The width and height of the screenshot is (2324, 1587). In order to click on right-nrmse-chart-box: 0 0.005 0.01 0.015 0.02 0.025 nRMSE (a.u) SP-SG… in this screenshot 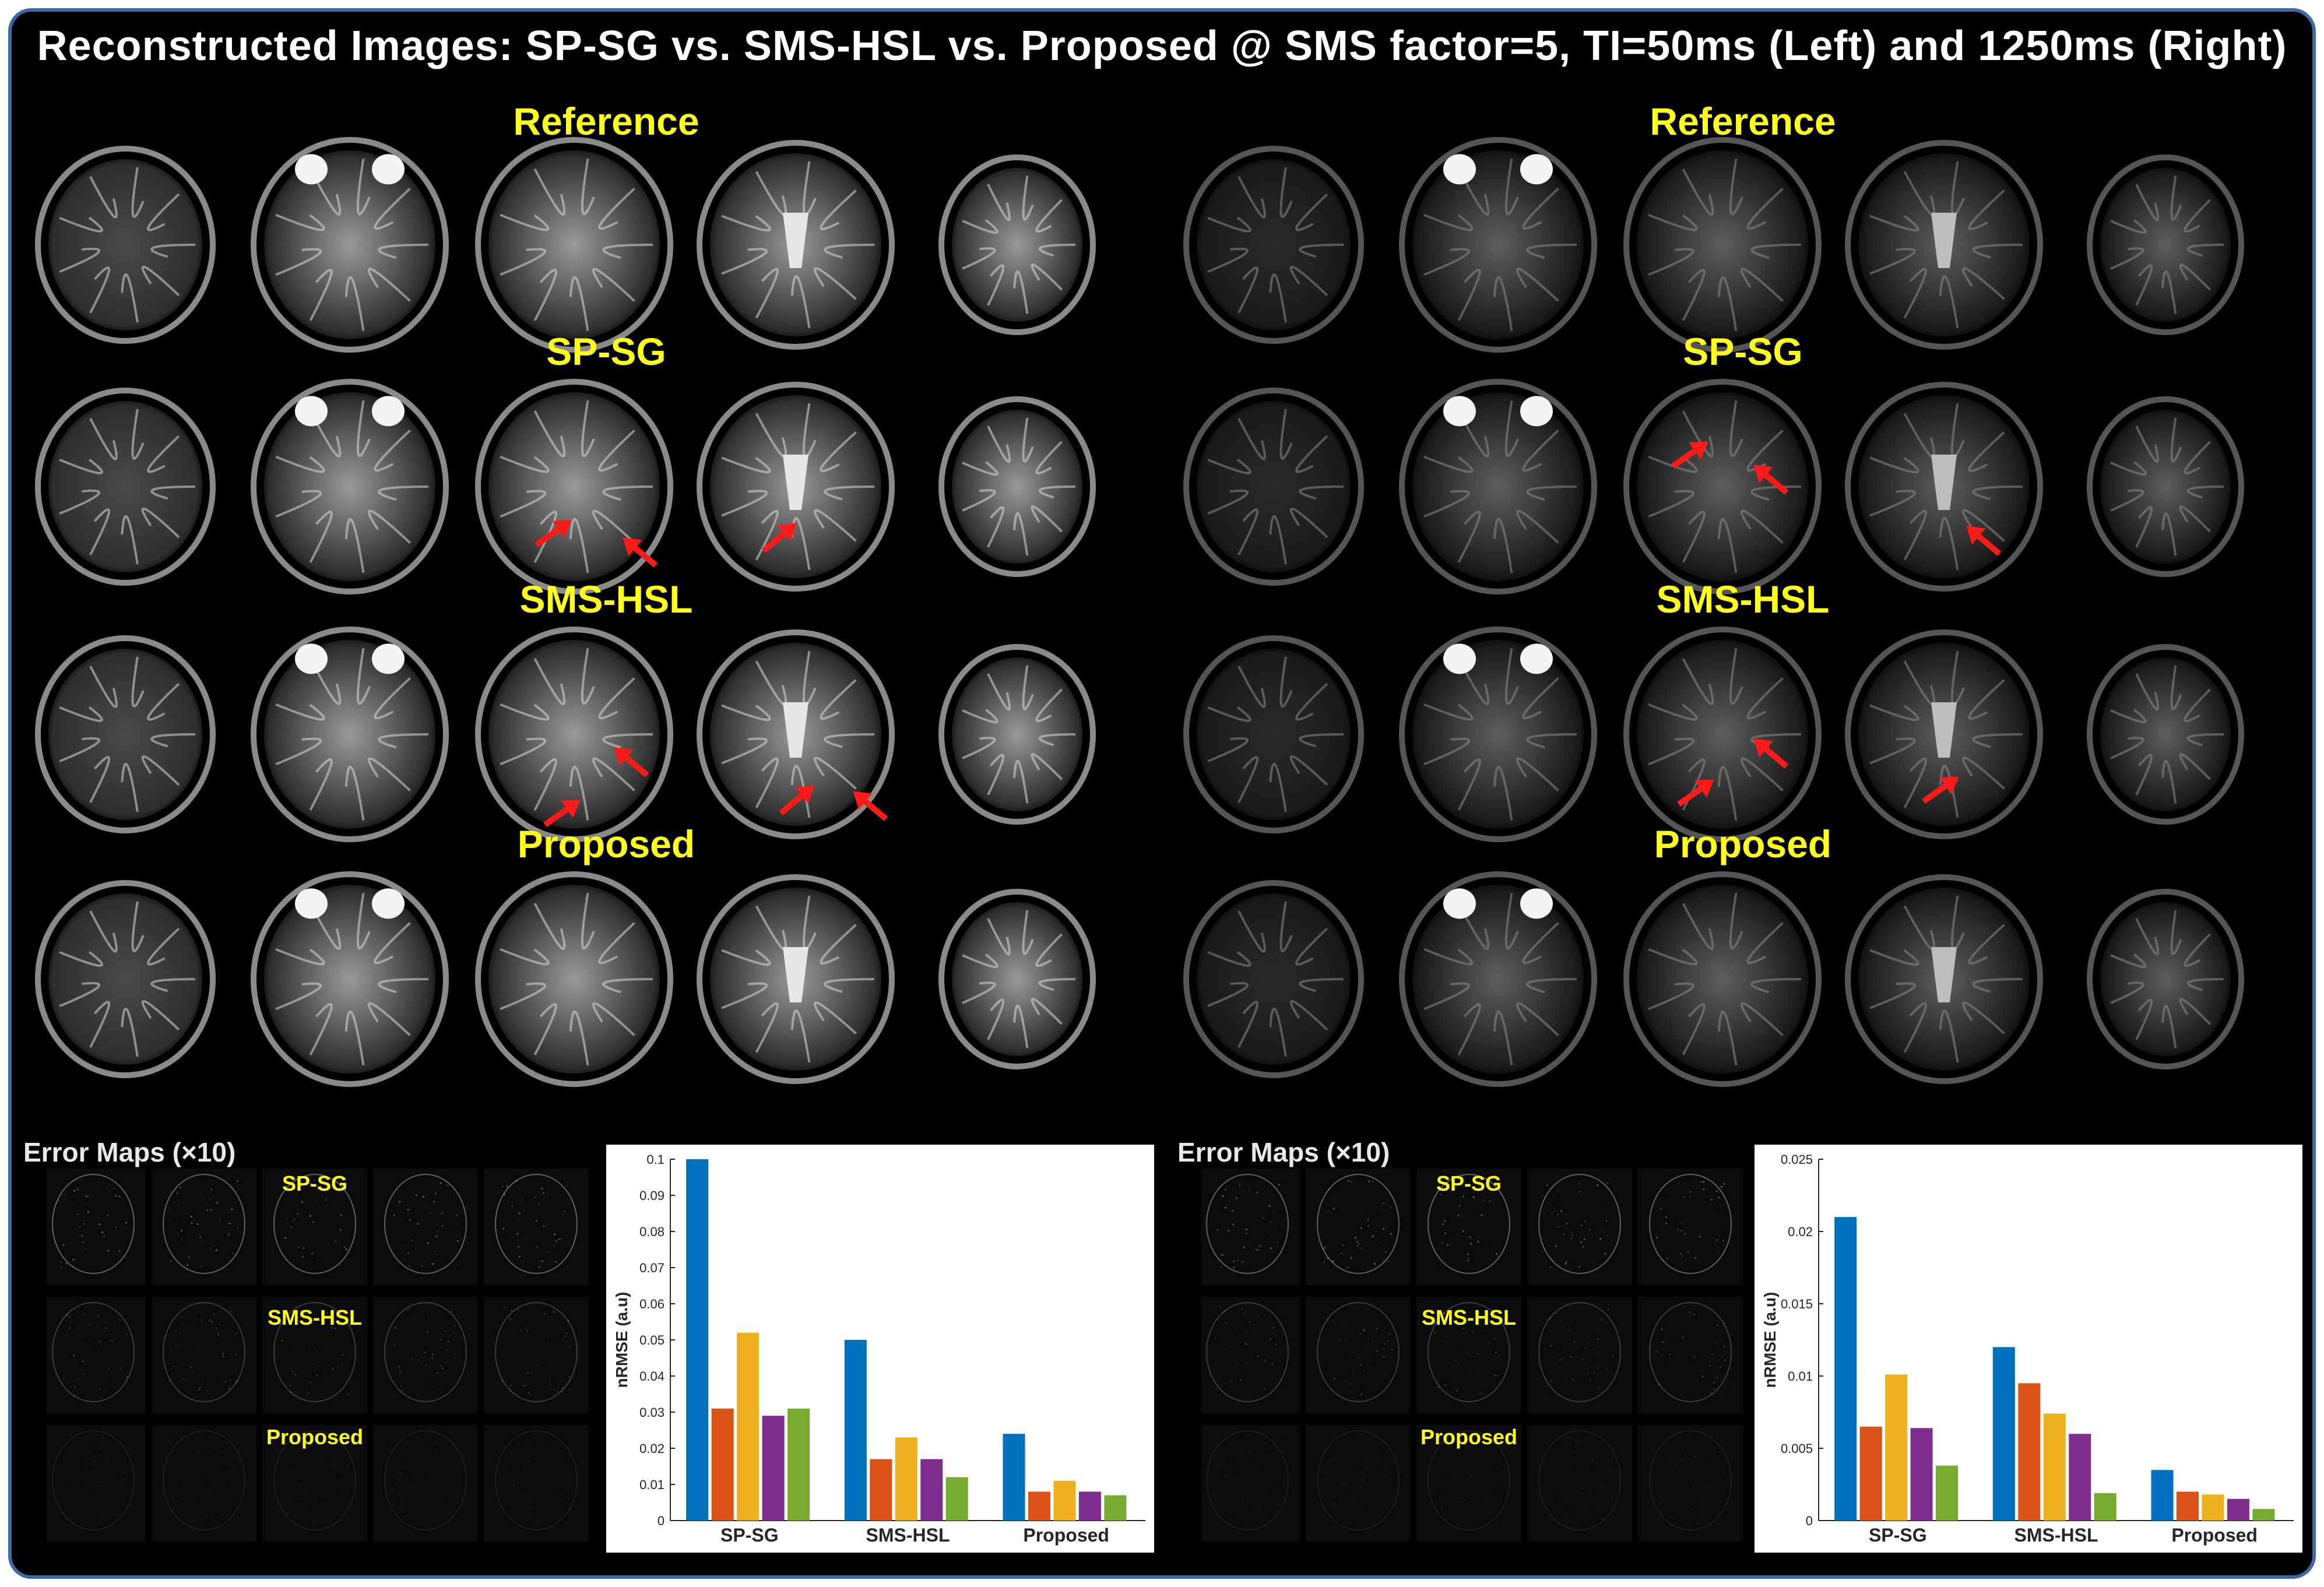, I will do `click(2029, 1349)`.